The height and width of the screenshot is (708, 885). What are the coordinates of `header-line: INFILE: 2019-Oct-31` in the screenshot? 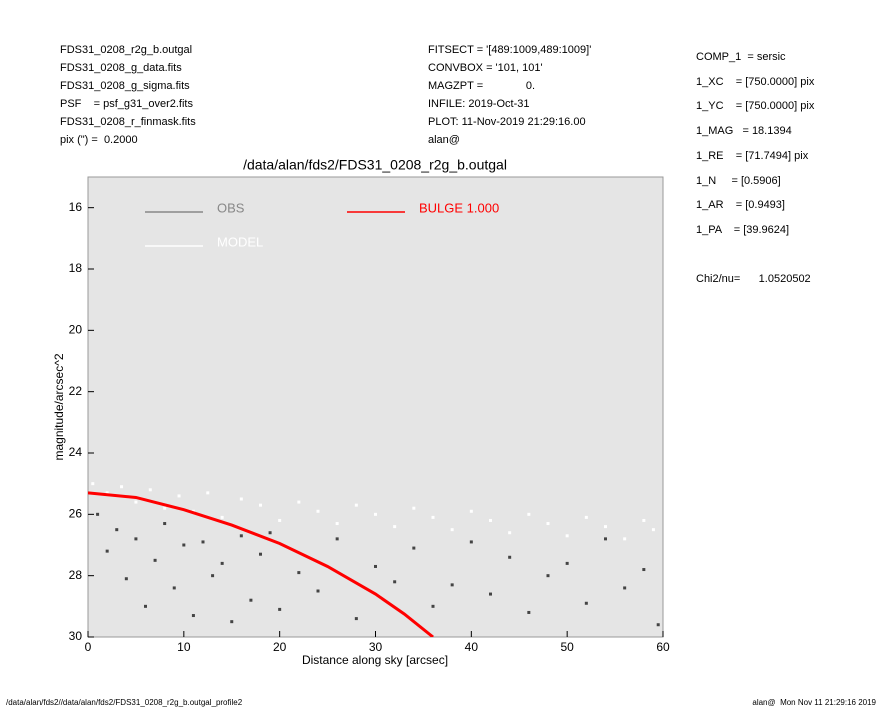 It's located at (479, 104).